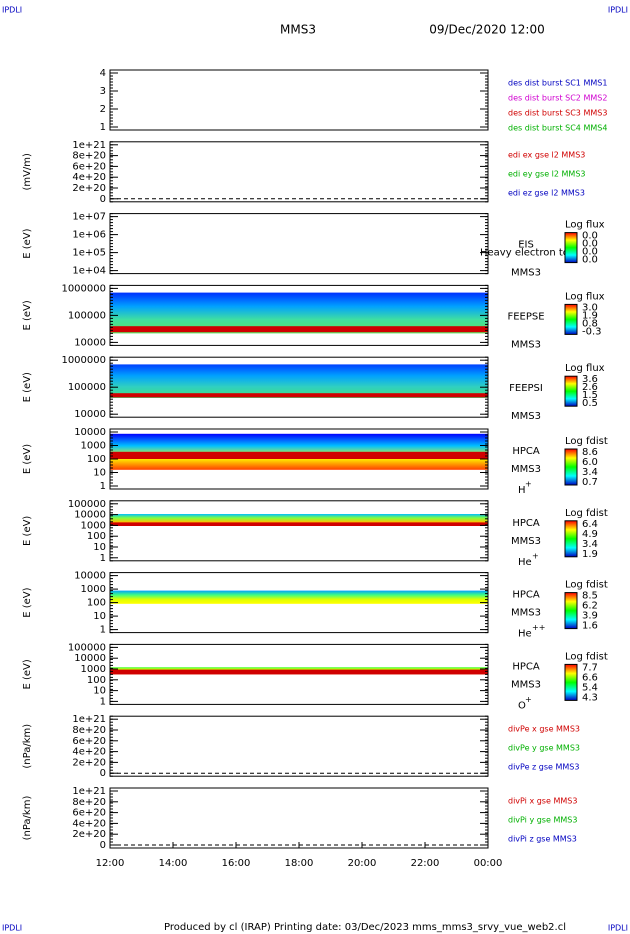 This screenshot has height=934, width=630. I want to click on legend-entry: edi ey gse l2 MMS3, so click(547, 173).